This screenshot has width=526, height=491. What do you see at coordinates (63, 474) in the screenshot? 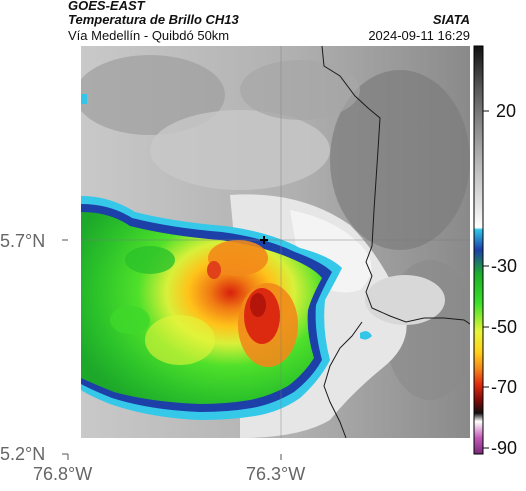
I see `lon-tick-label: 76.8°W` at bounding box center [63, 474].